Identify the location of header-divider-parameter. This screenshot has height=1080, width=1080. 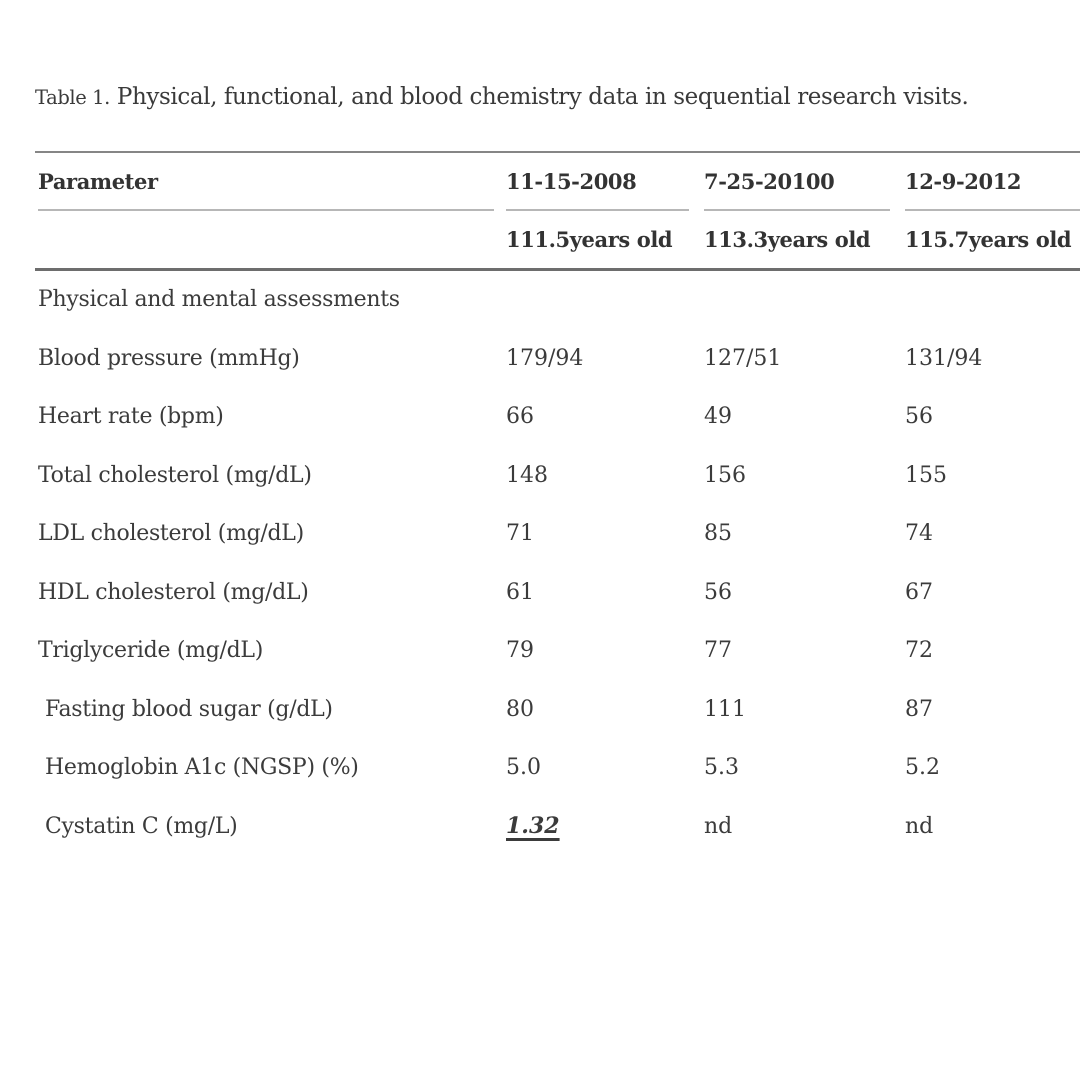
(266, 210).